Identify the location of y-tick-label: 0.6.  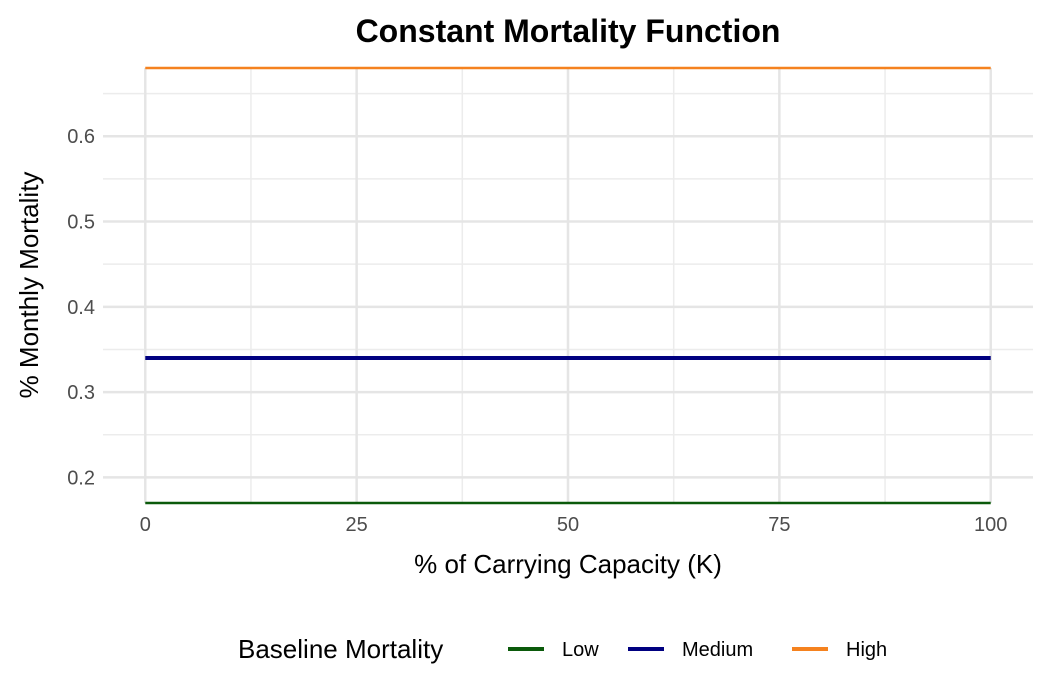
(81, 137).